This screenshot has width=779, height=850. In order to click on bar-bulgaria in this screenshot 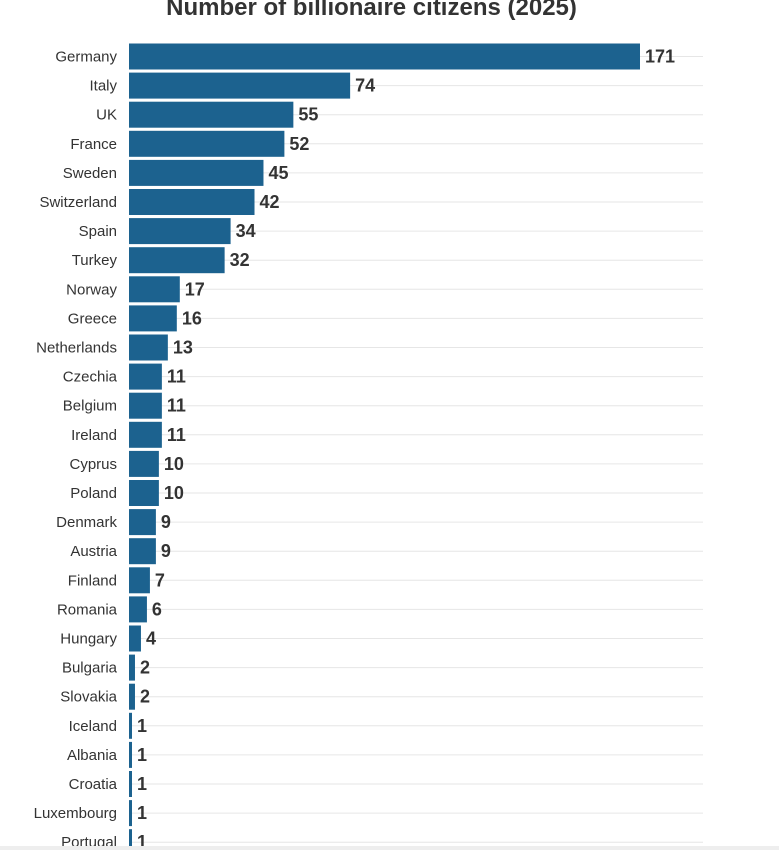, I will do `click(132, 667)`.